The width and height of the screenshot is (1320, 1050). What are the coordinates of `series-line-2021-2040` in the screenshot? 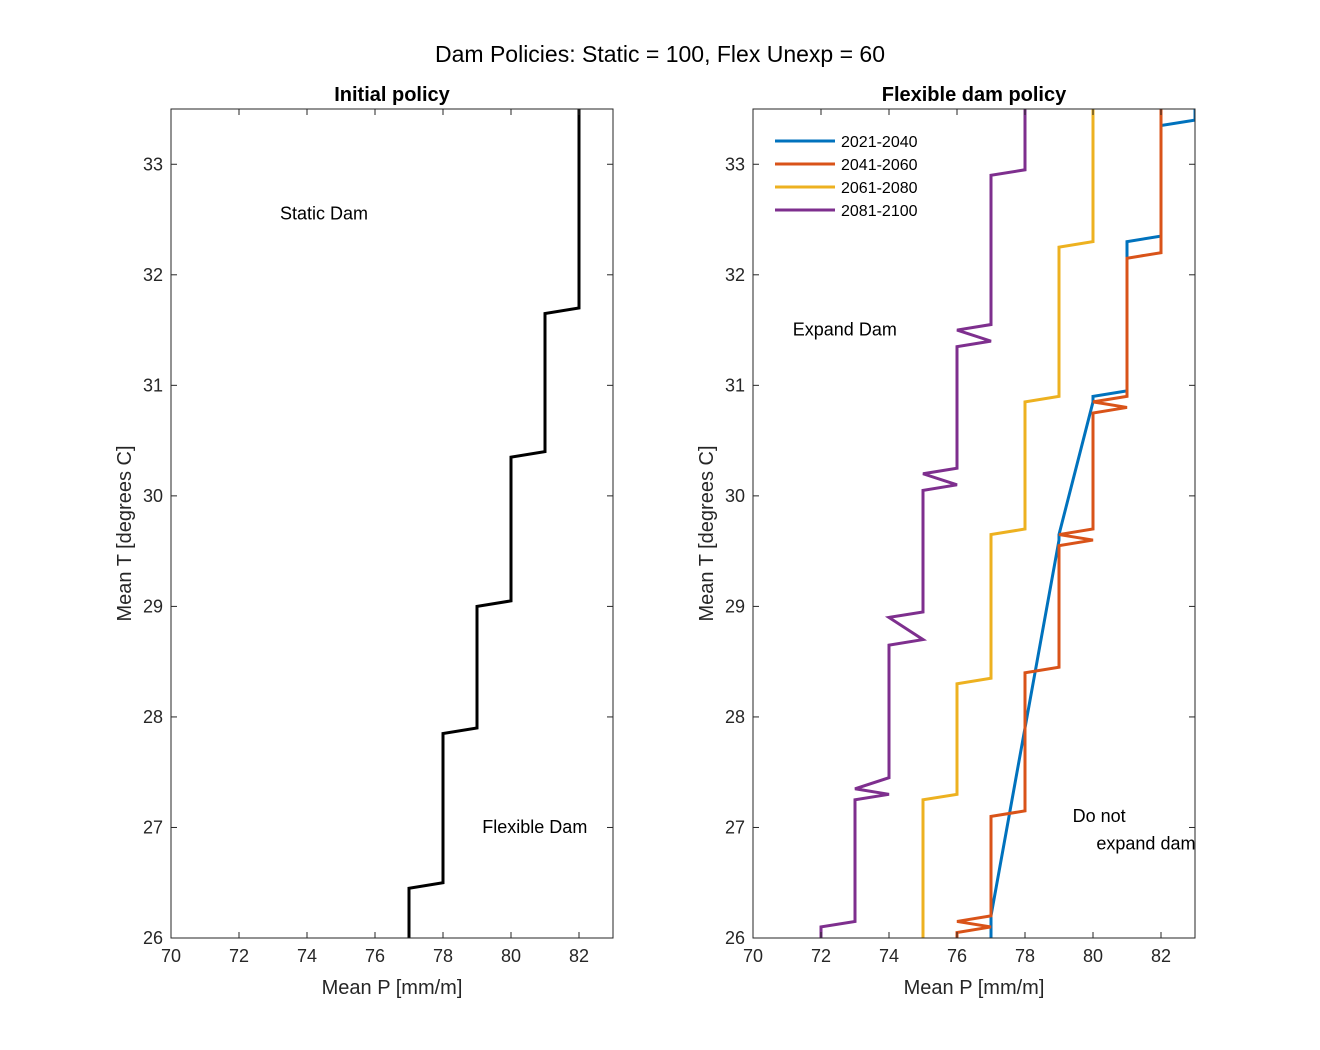 It's located at (1092, 523).